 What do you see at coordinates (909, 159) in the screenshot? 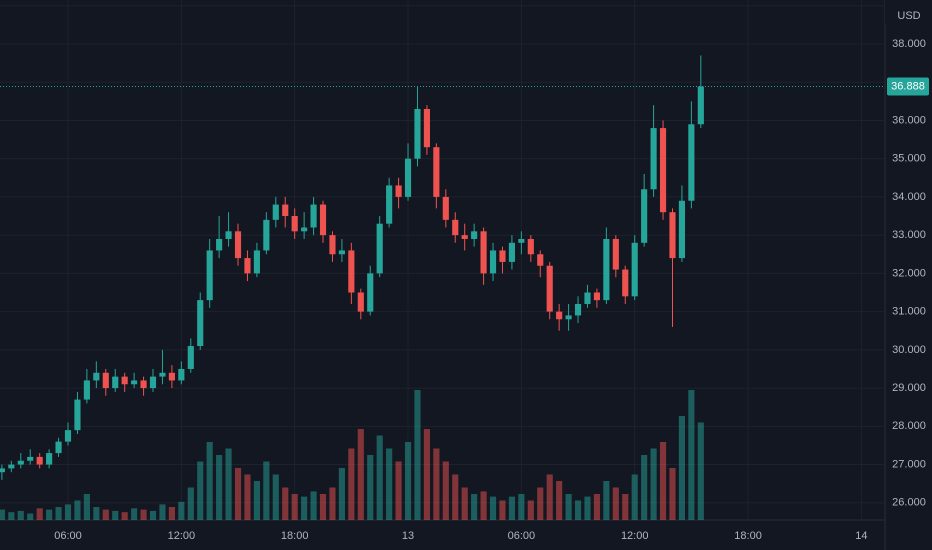
I see `y-tick-label: 35.000` at bounding box center [909, 159].